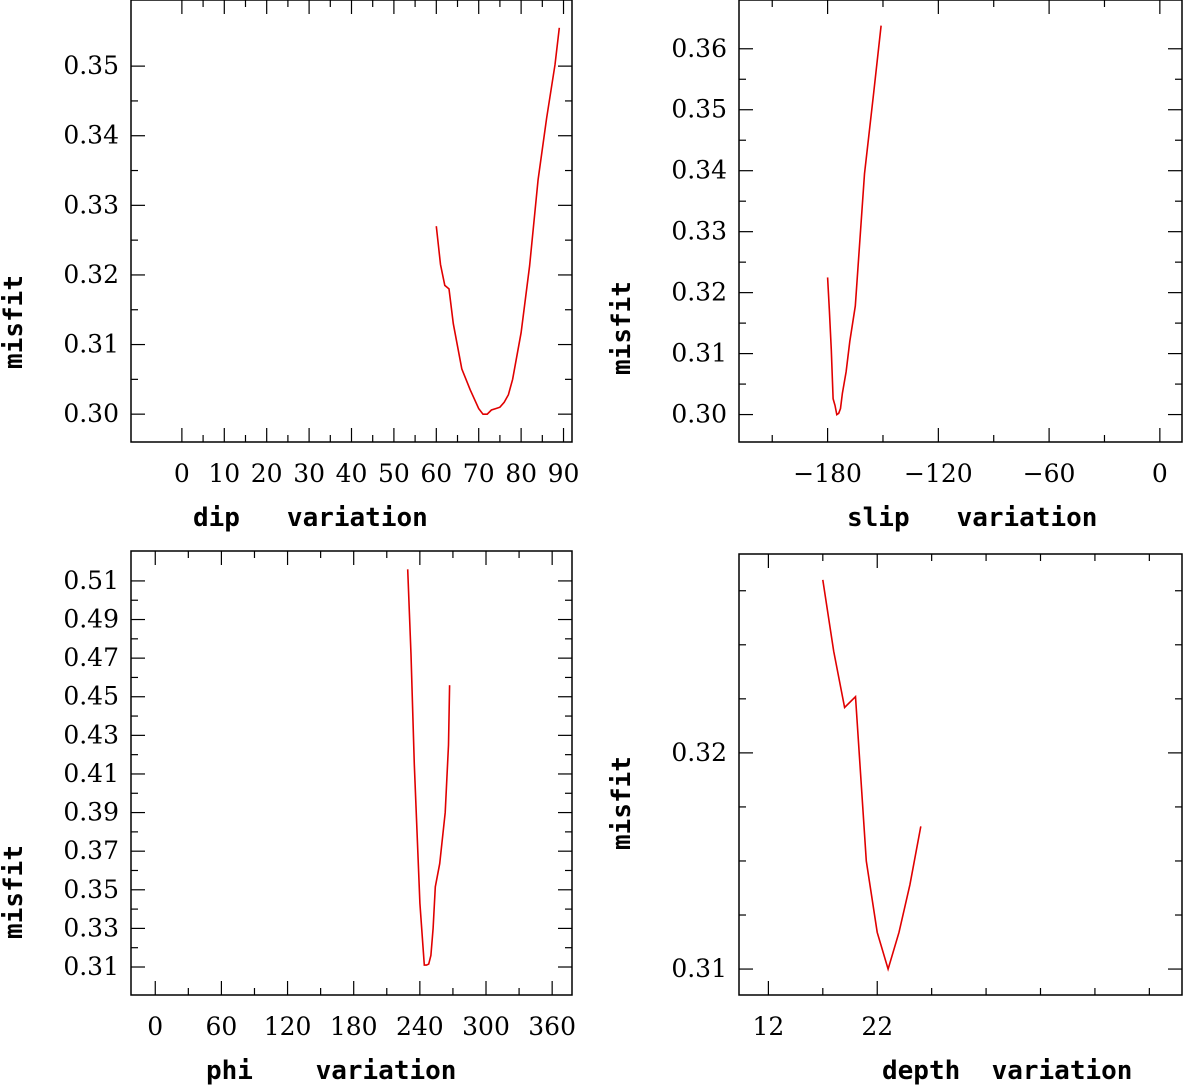  Describe the element at coordinates (827, 473) in the screenshot. I see `x-tick-label: −180` at that location.